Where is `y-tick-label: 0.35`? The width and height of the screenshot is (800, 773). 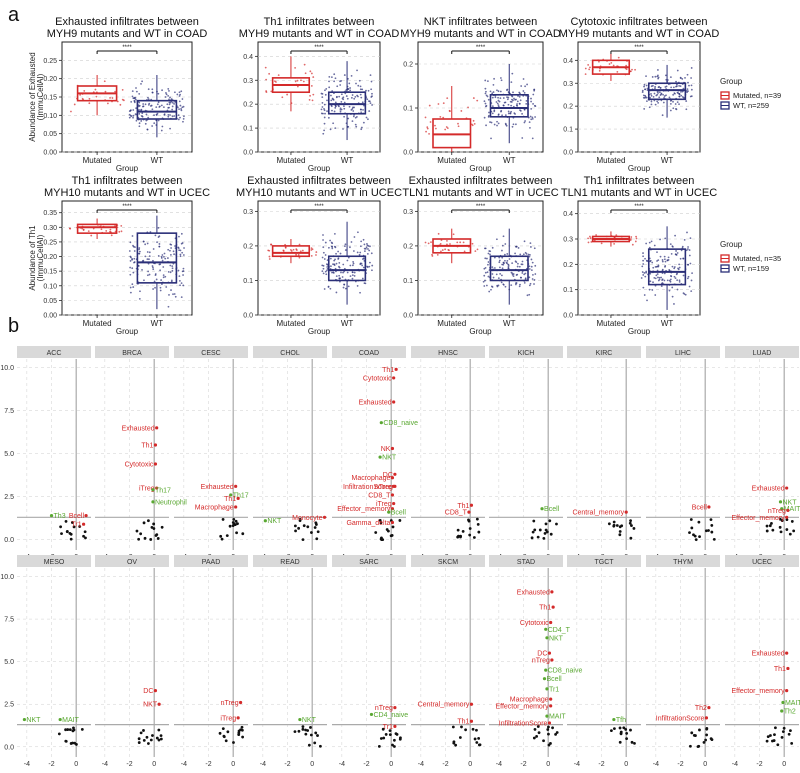
y-tick-label: 0.35 is located at coordinates (50, 213).